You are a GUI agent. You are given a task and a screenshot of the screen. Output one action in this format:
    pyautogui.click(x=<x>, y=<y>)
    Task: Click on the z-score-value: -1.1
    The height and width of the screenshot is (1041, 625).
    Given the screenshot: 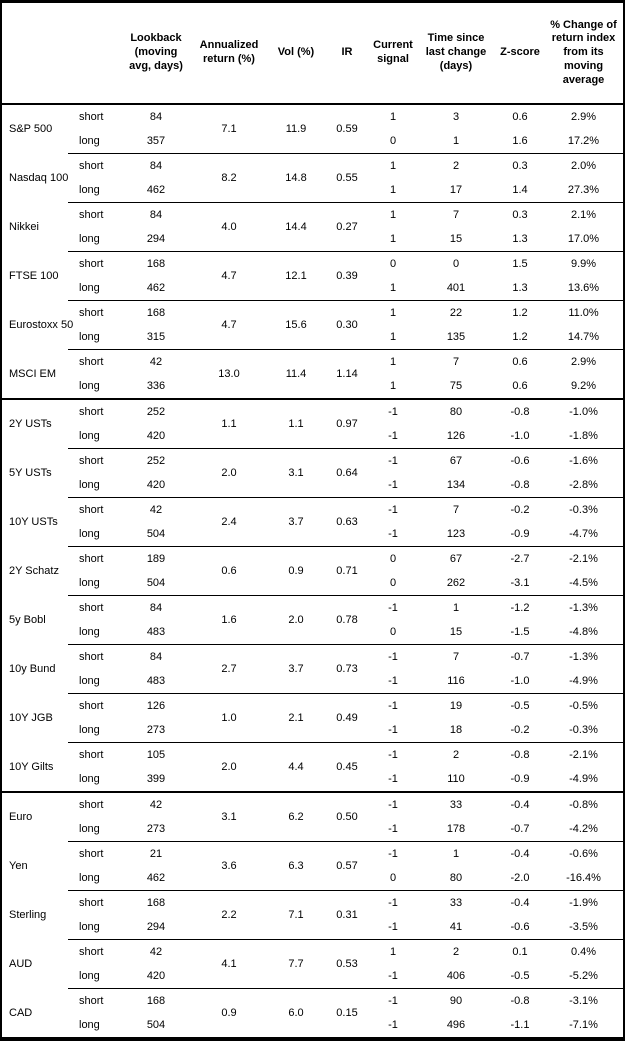 What is the action you would take?
    pyautogui.click(x=520, y=1025)
    